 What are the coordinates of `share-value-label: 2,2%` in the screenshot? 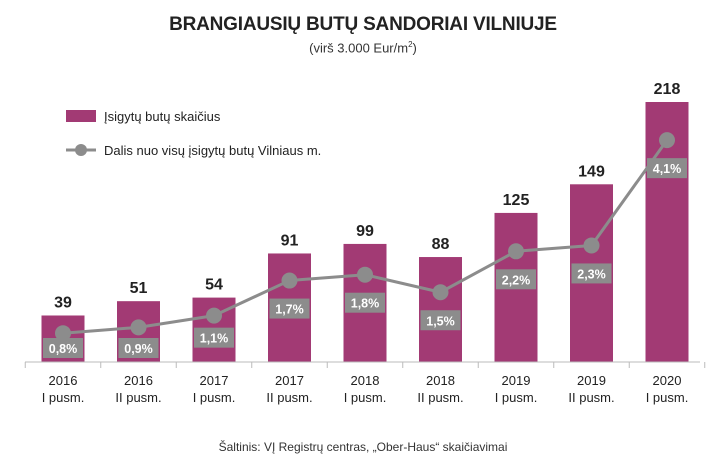 It's located at (516, 280).